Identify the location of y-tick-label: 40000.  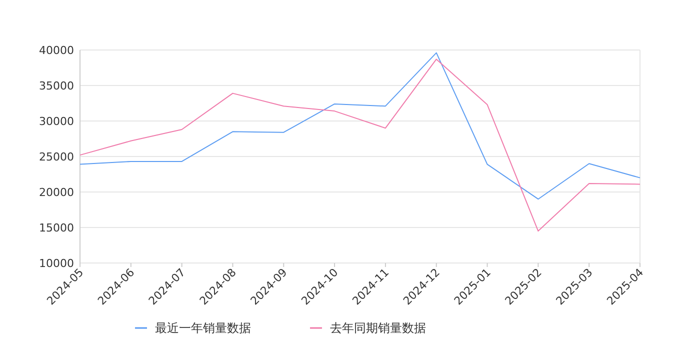
(56, 50).